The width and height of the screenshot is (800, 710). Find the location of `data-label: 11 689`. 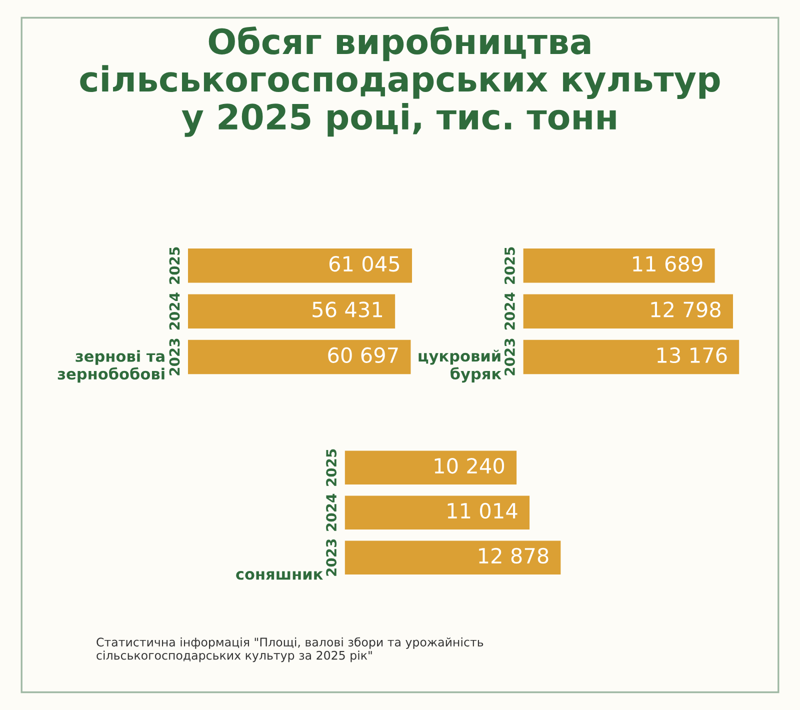

data-label: 11 689 is located at coordinates (667, 264).